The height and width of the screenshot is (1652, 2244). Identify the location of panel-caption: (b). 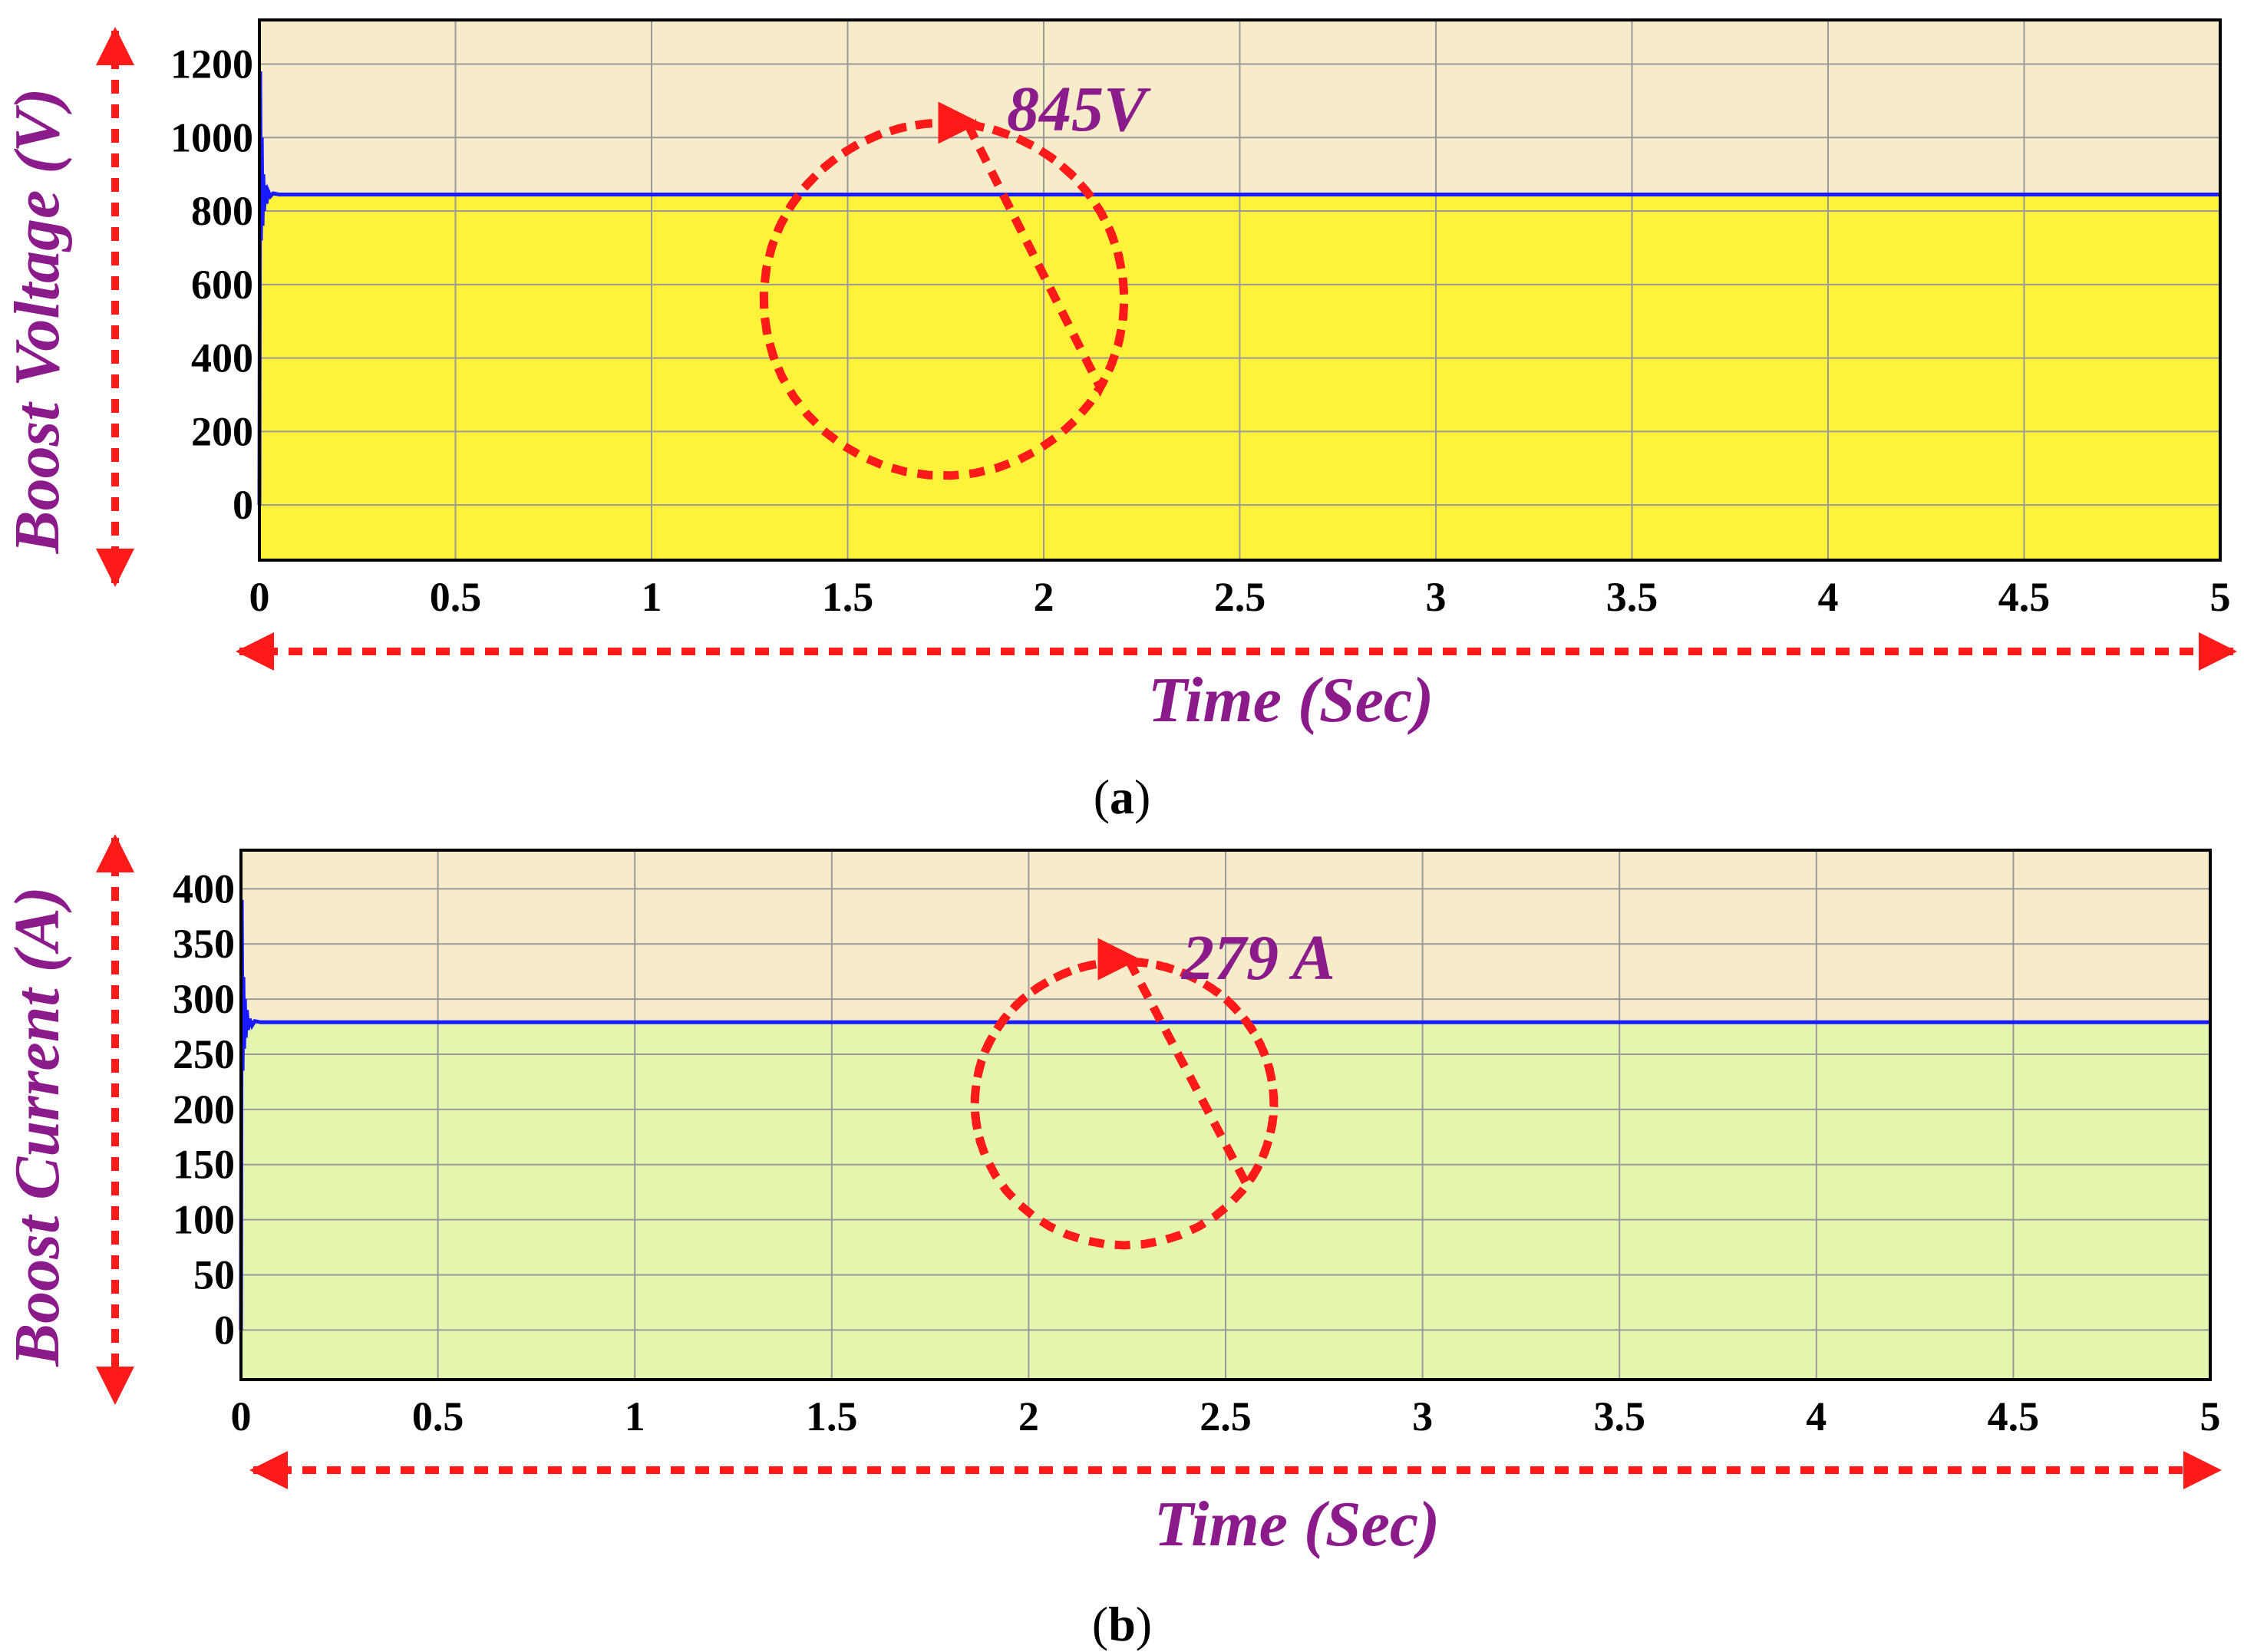
(1122, 1624).